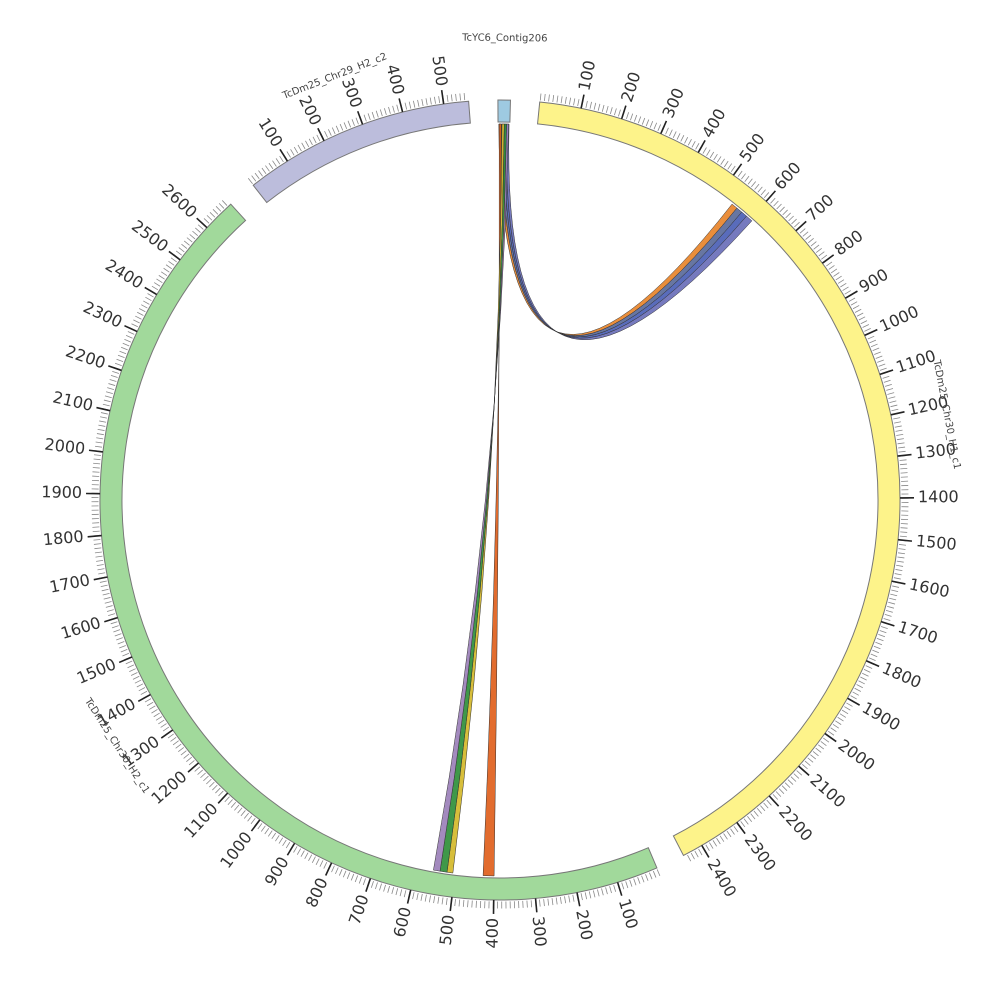 The width and height of the screenshot is (1000, 1000). I want to click on tick-label: 900, so click(874, 281).